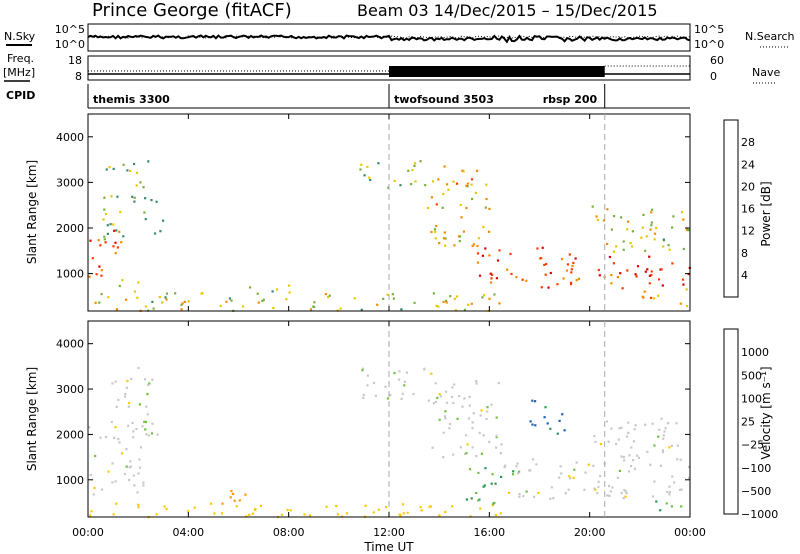 This screenshot has height=554, width=800. What do you see at coordinates (713, 76) in the screenshot?
I see `freq-right-tick-bottom: 0` at bounding box center [713, 76].